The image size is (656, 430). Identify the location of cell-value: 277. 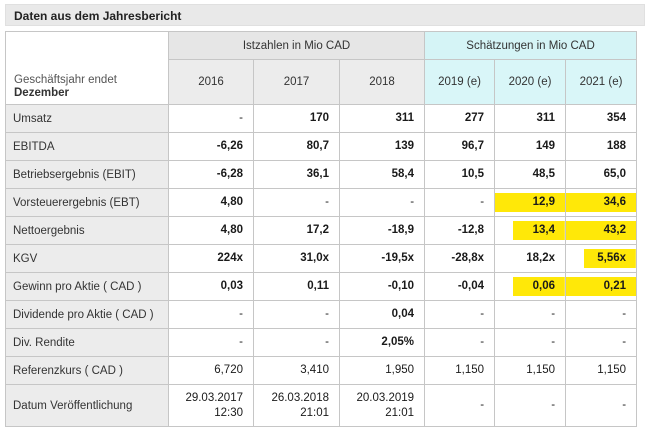
(460, 118).